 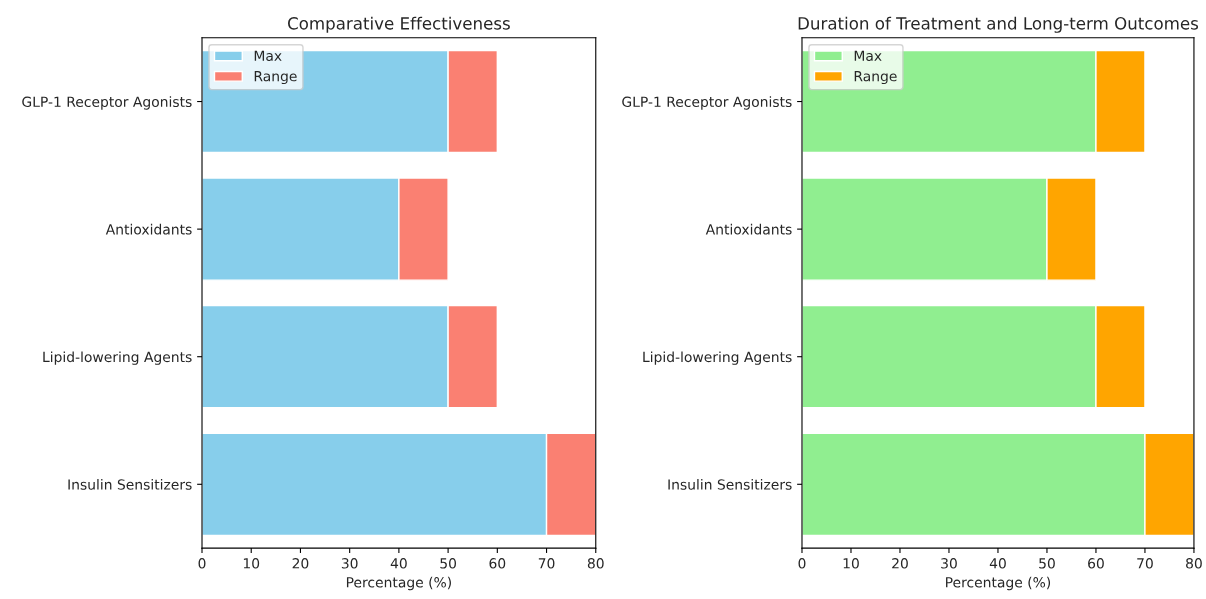 I want to click on chart-title: Duration of Treatment and Long-term Outcomes, so click(x=998, y=24).